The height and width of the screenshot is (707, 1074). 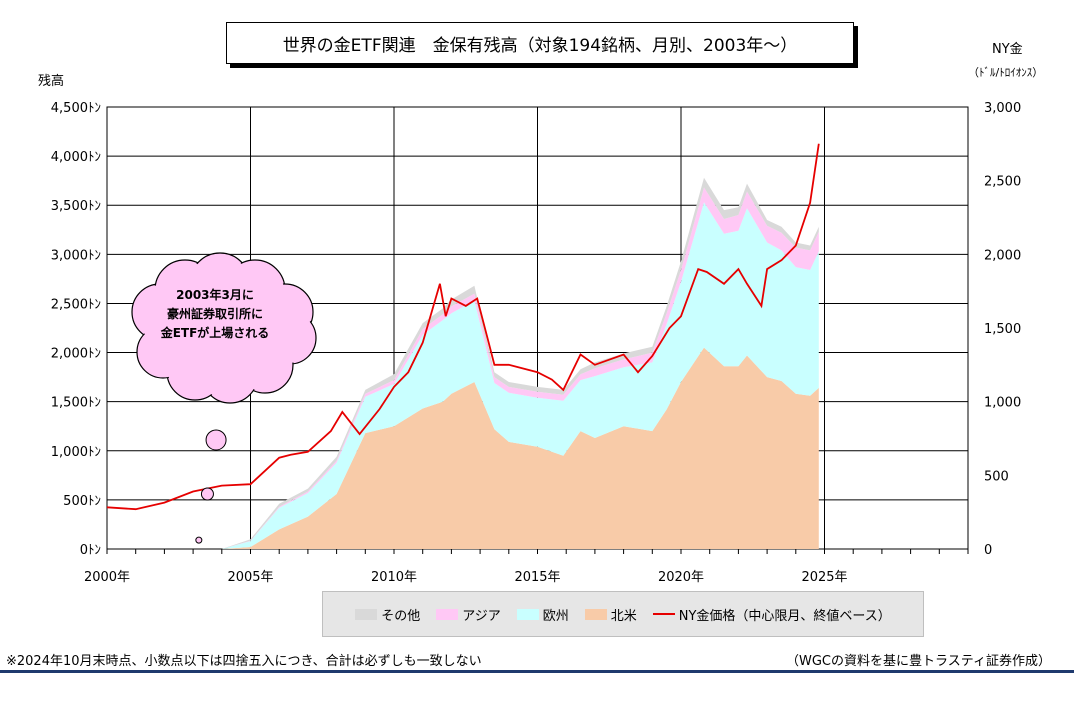 What do you see at coordinates (988, 550) in the screenshot?
I see `right-tick-label: 0` at bounding box center [988, 550].